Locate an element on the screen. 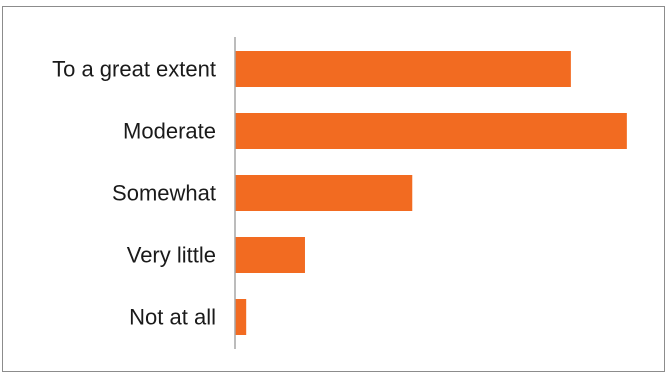 This screenshot has height=373, width=670. bar-not-at-all is located at coordinates (241, 317).